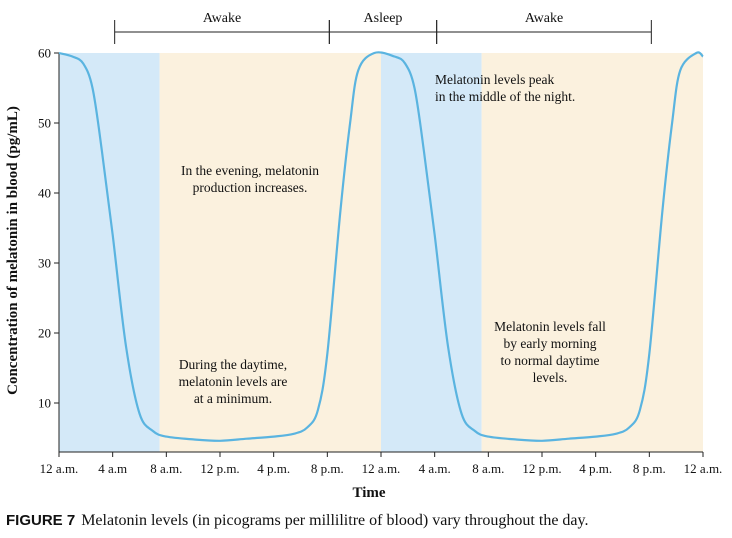 The image size is (732, 538). What do you see at coordinates (494, 79) in the screenshot?
I see `annotation-line: Melatonin levels peak` at bounding box center [494, 79].